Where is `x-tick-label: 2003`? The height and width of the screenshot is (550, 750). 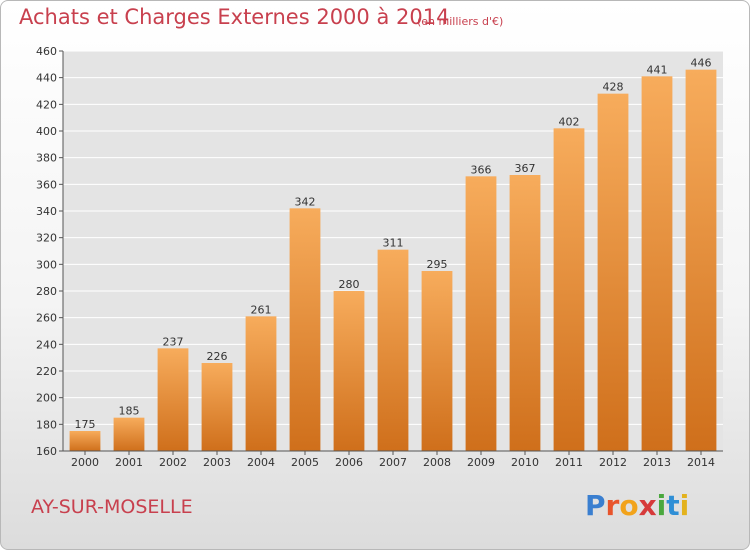
x-tick-label: 2003 is located at coordinates (217, 462).